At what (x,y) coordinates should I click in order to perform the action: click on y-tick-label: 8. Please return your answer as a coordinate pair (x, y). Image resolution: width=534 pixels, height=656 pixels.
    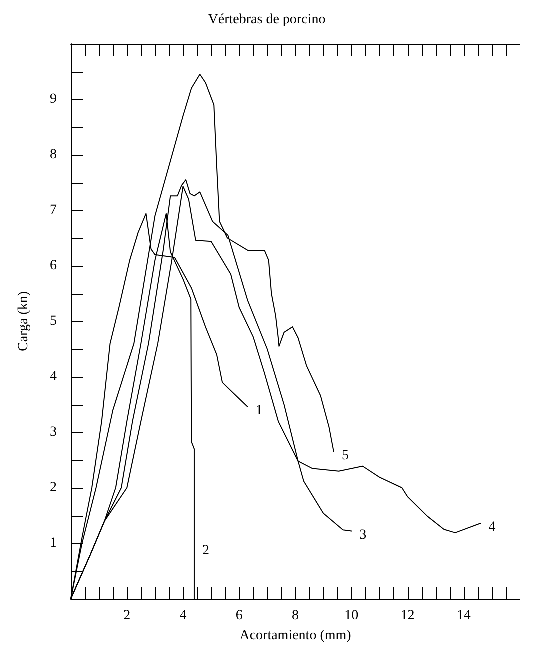
    Looking at the image, I should click on (53, 155).